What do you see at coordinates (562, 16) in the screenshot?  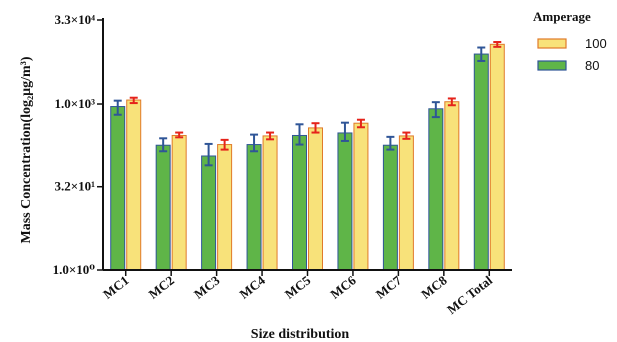 I see `legend-title: Amperage` at bounding box center [562, 16].